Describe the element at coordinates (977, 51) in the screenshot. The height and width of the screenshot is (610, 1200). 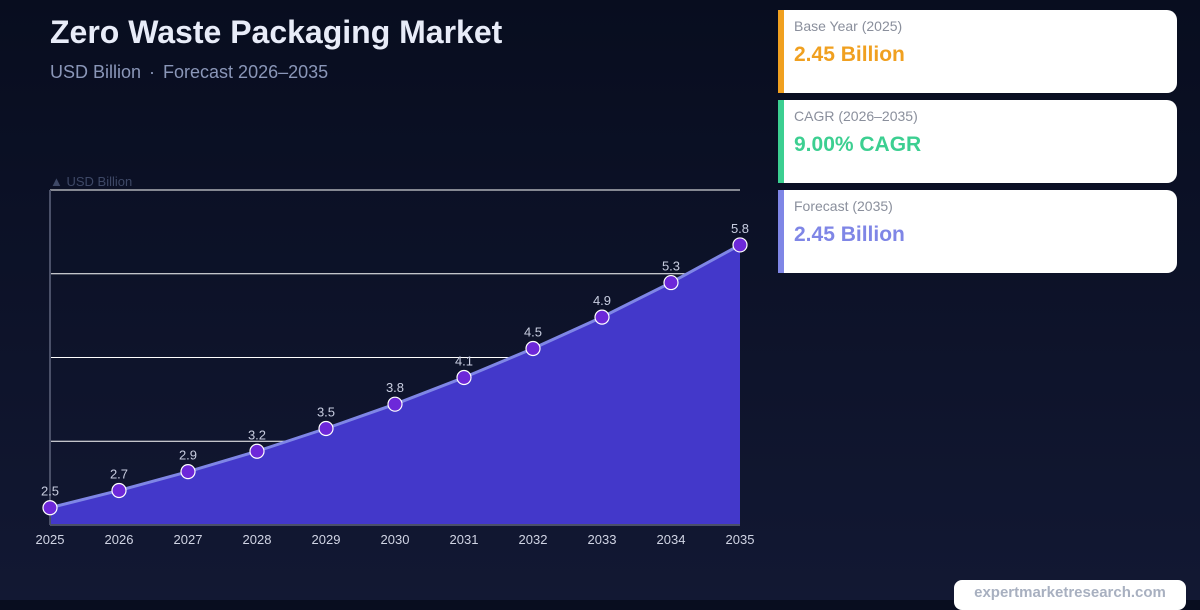
I see `base-year-card: Base Year (2025) 2.45 Billion` at that location.